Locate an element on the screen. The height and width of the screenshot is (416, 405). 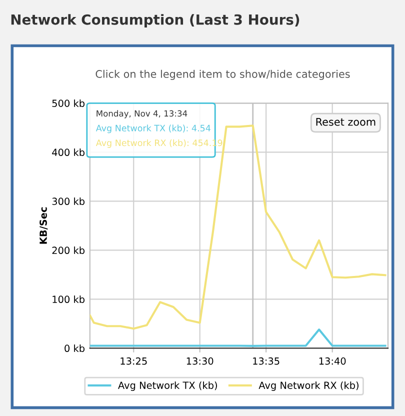
x-tick-label: 13:25 is located at coordinates (133, 361).